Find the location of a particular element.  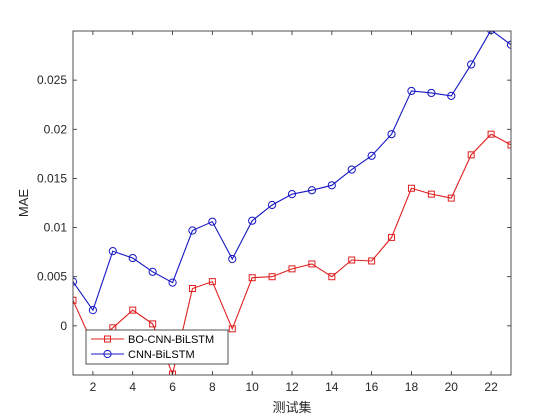

y-axis-label: MAE is located at coordinates (23, 203).